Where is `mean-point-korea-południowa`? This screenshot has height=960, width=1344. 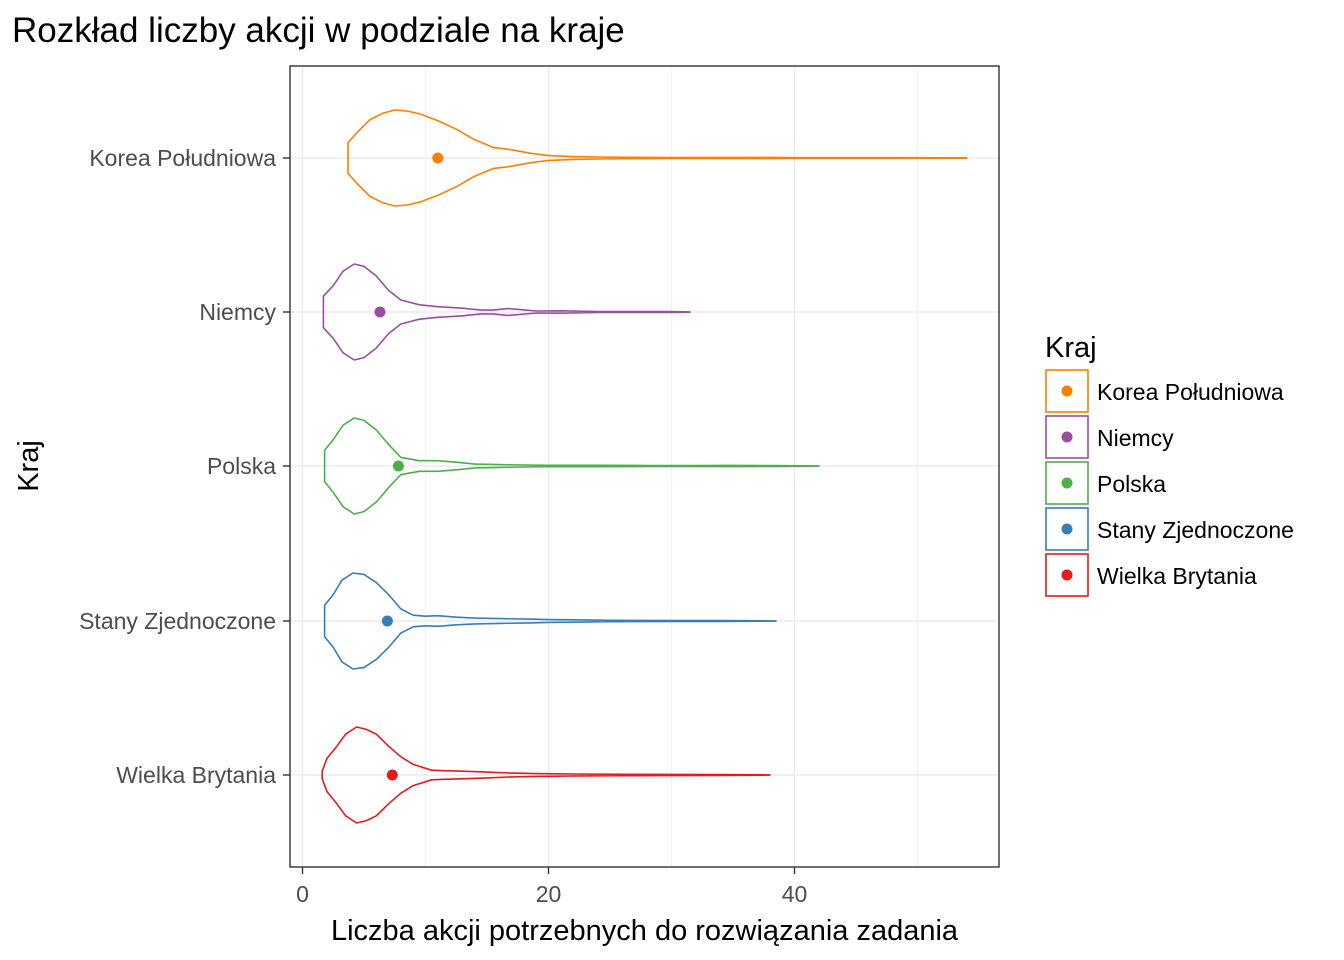
mean-point-korea-południowa is located at coordinates (438, 158).